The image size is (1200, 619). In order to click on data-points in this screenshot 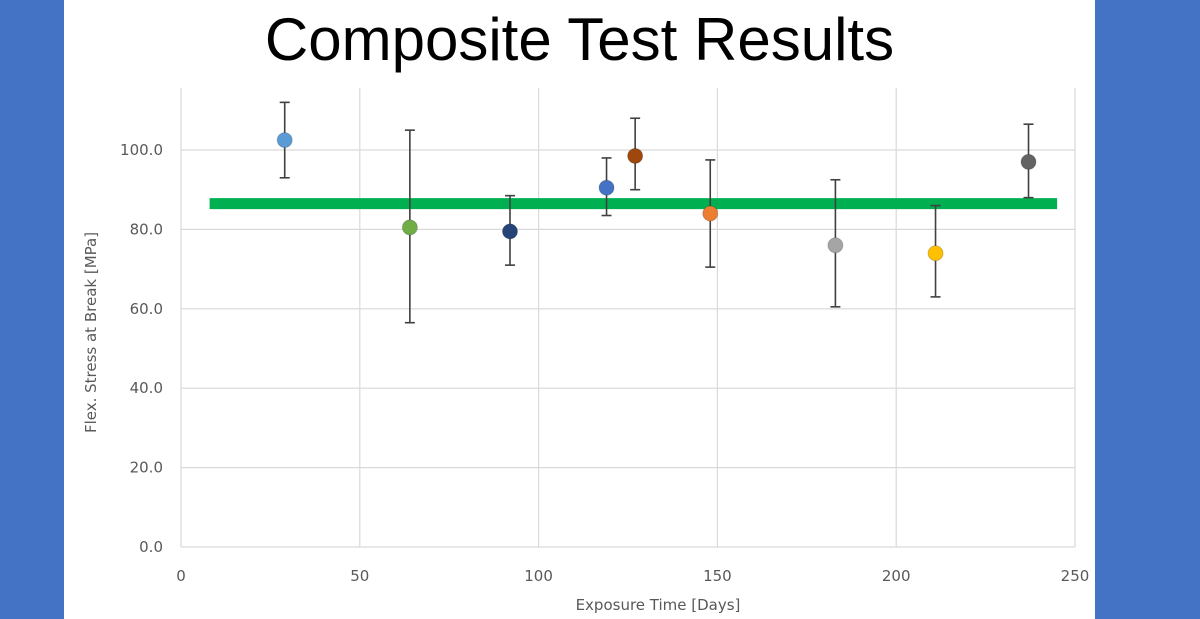, I will do `click(656, 197)`.